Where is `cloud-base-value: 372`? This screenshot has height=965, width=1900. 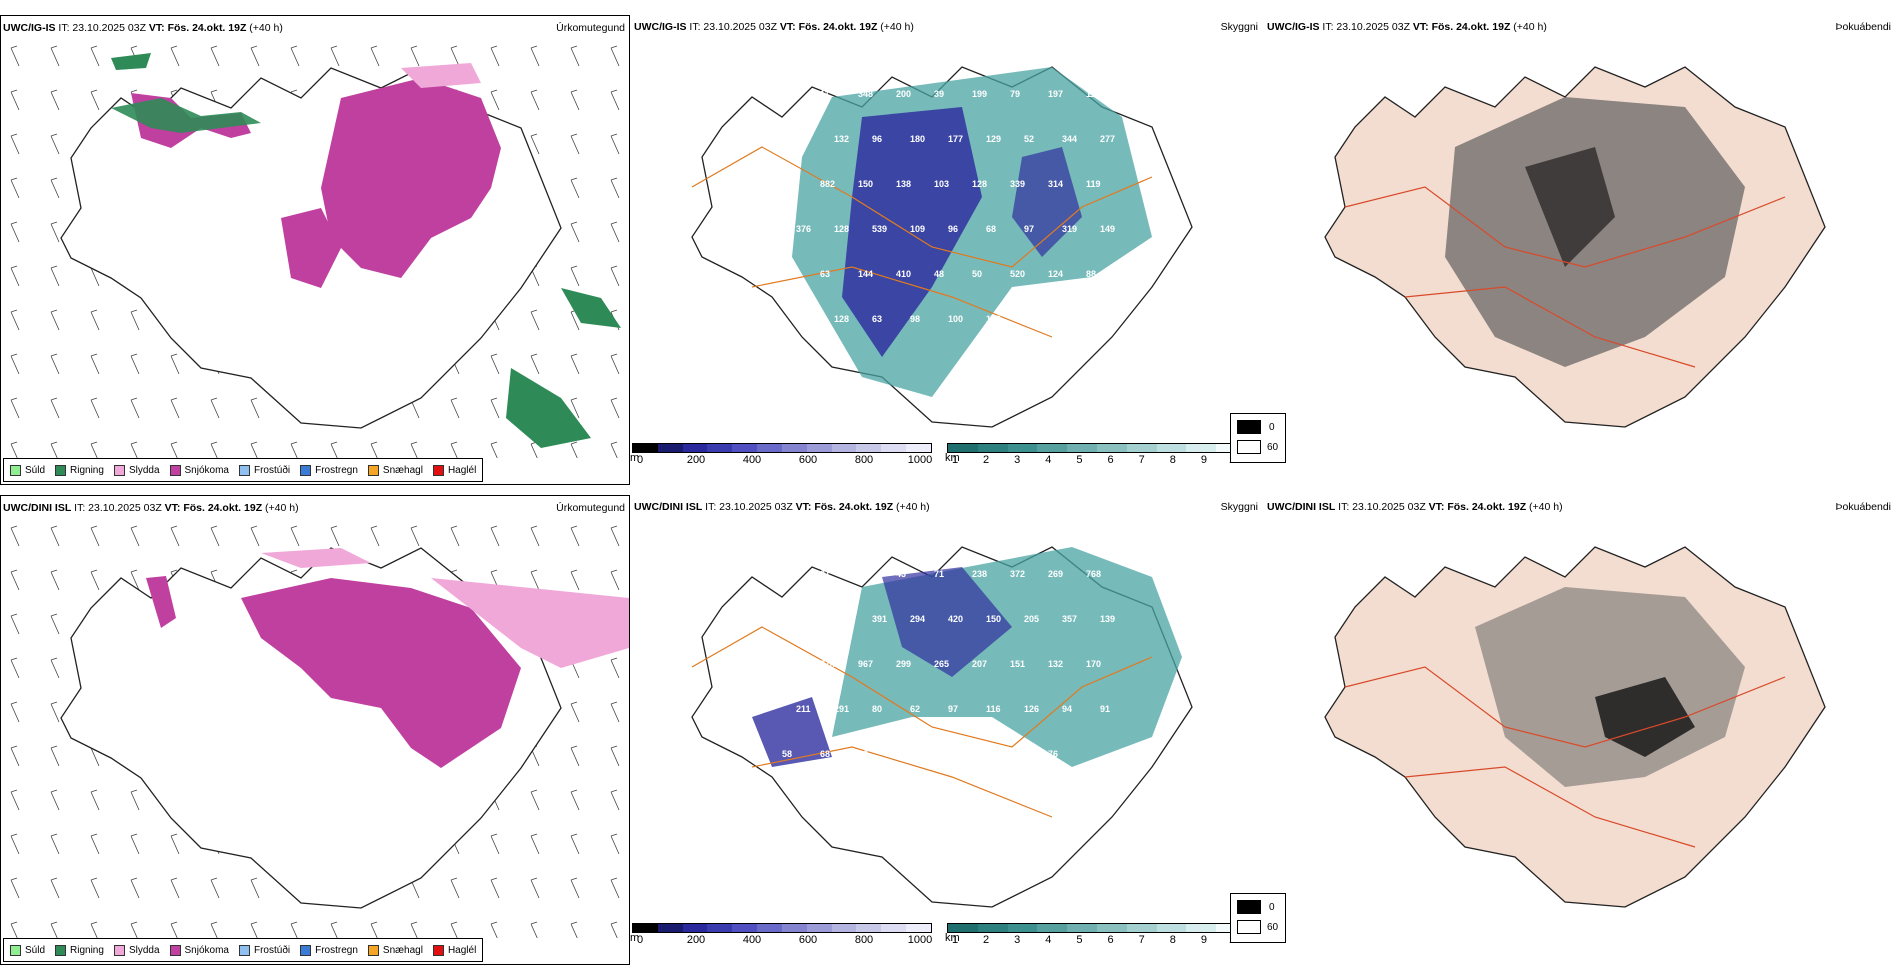
cloud-base-value: 372 is located at coordinates (1017, 574).